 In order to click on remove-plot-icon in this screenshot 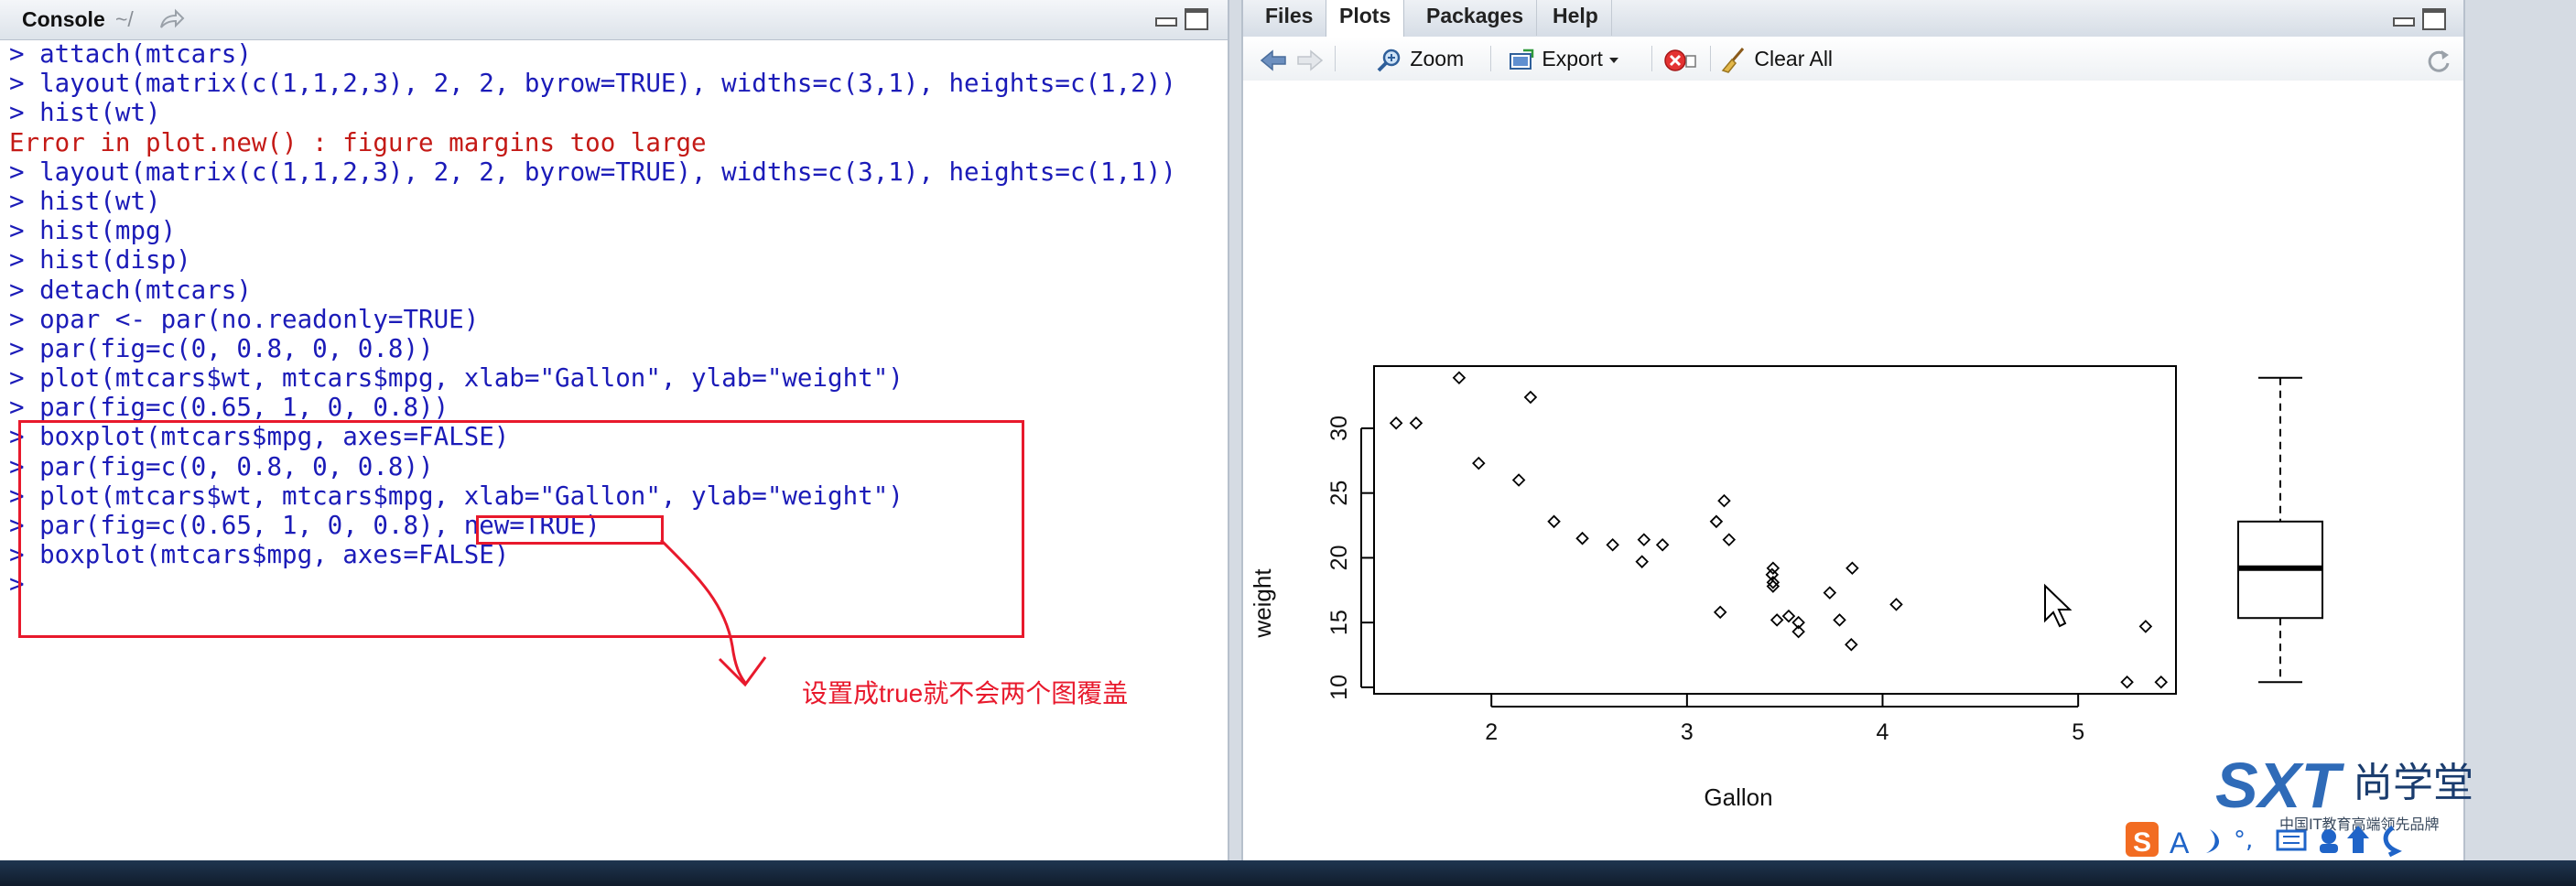, I will do `click(1680, 60)`.